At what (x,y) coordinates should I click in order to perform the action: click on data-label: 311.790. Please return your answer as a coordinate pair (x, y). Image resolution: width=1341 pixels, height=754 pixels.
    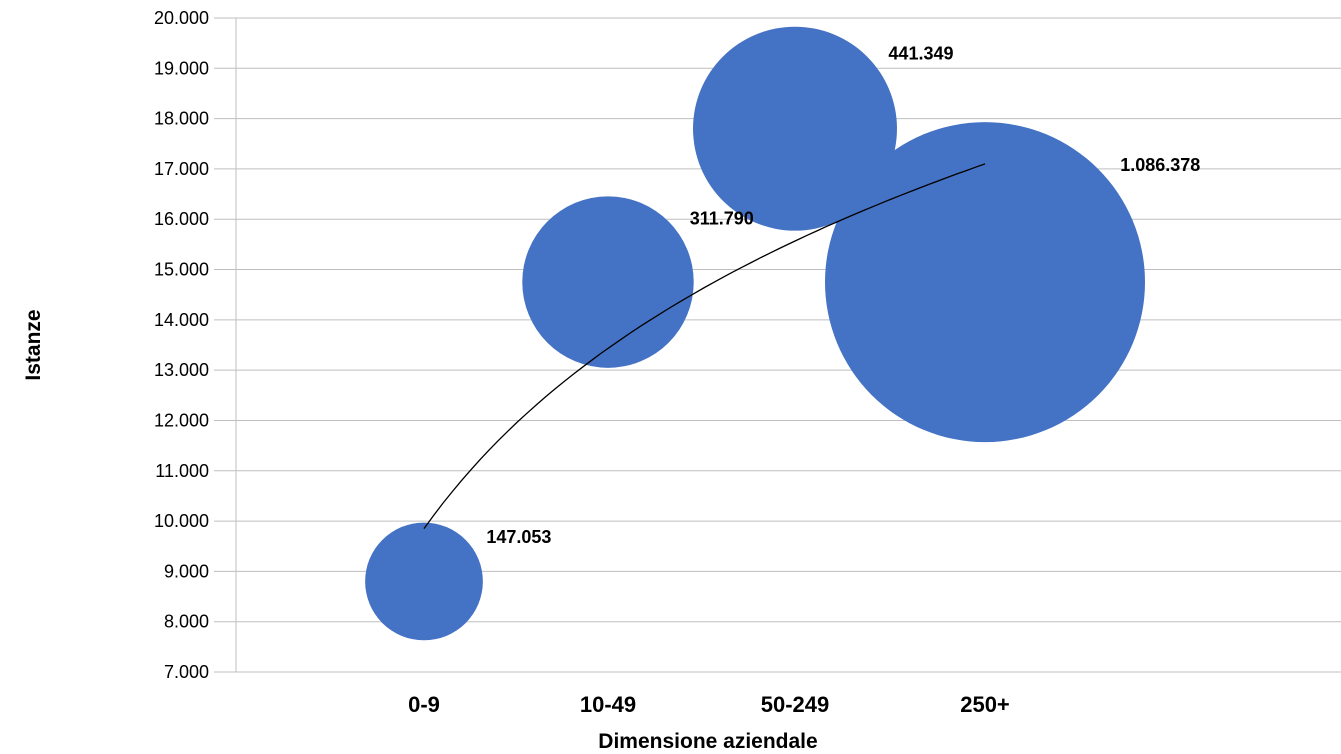
    Looking at the image, I should click on (722, 218).